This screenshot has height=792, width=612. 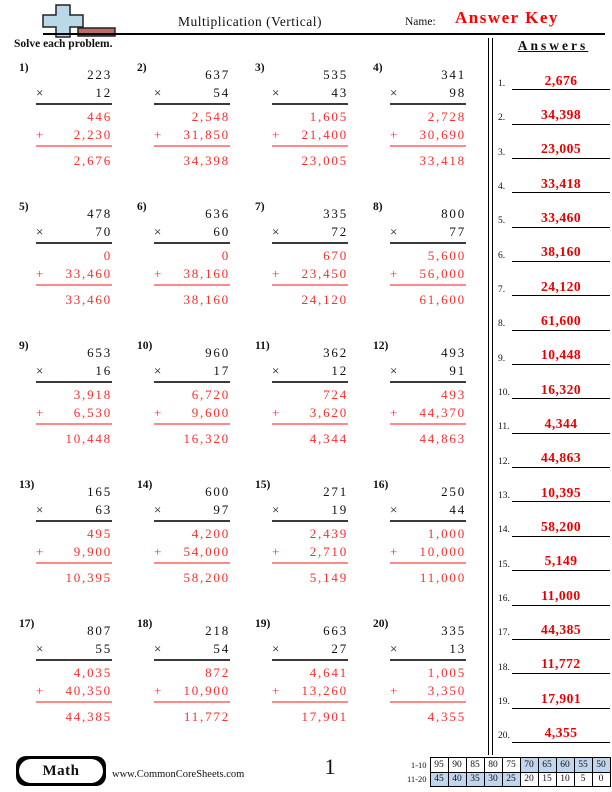 What do you see at coordinates (88, 299) in the screenshot?
I see `product-result: 33,460` at bounding box center [88, 299].